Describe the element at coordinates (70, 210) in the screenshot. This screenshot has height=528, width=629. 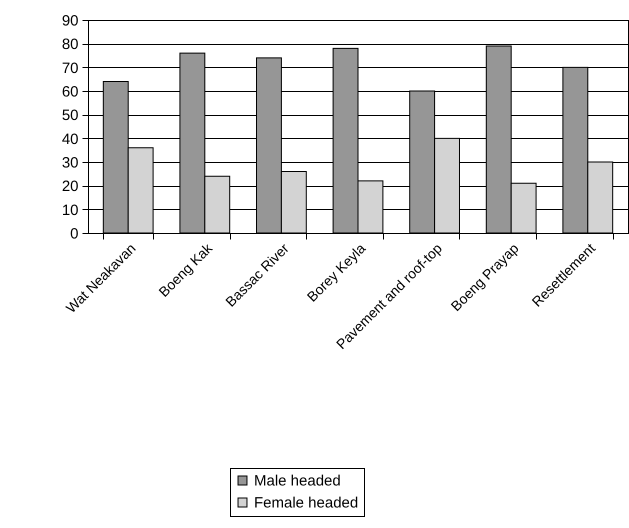
I see `y-tick-label: 10` at that location.